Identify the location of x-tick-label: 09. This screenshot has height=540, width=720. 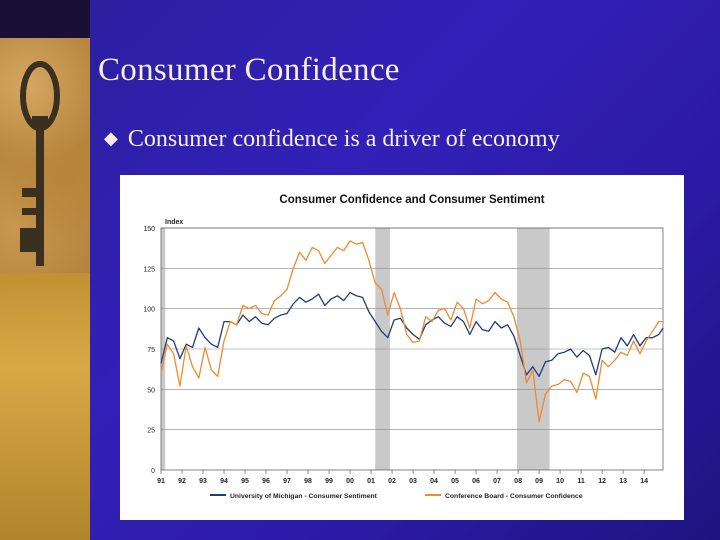
(539, 481).